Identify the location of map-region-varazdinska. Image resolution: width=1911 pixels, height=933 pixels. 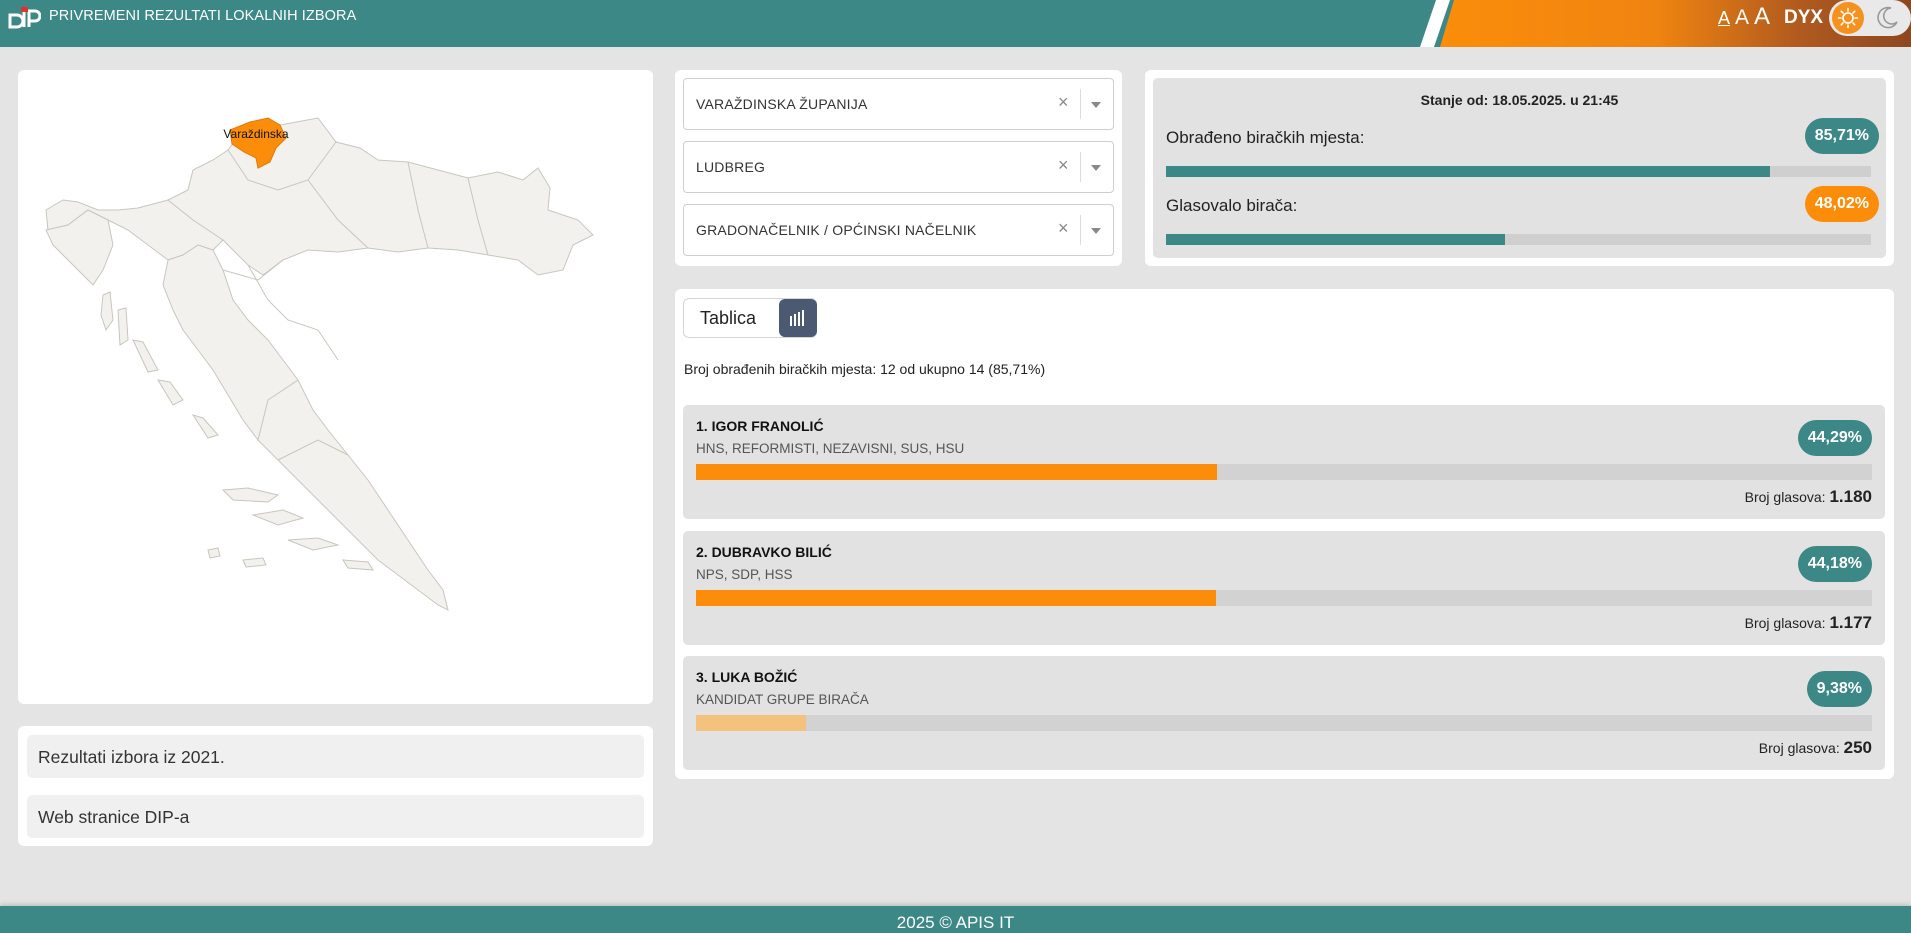
(258, 143).